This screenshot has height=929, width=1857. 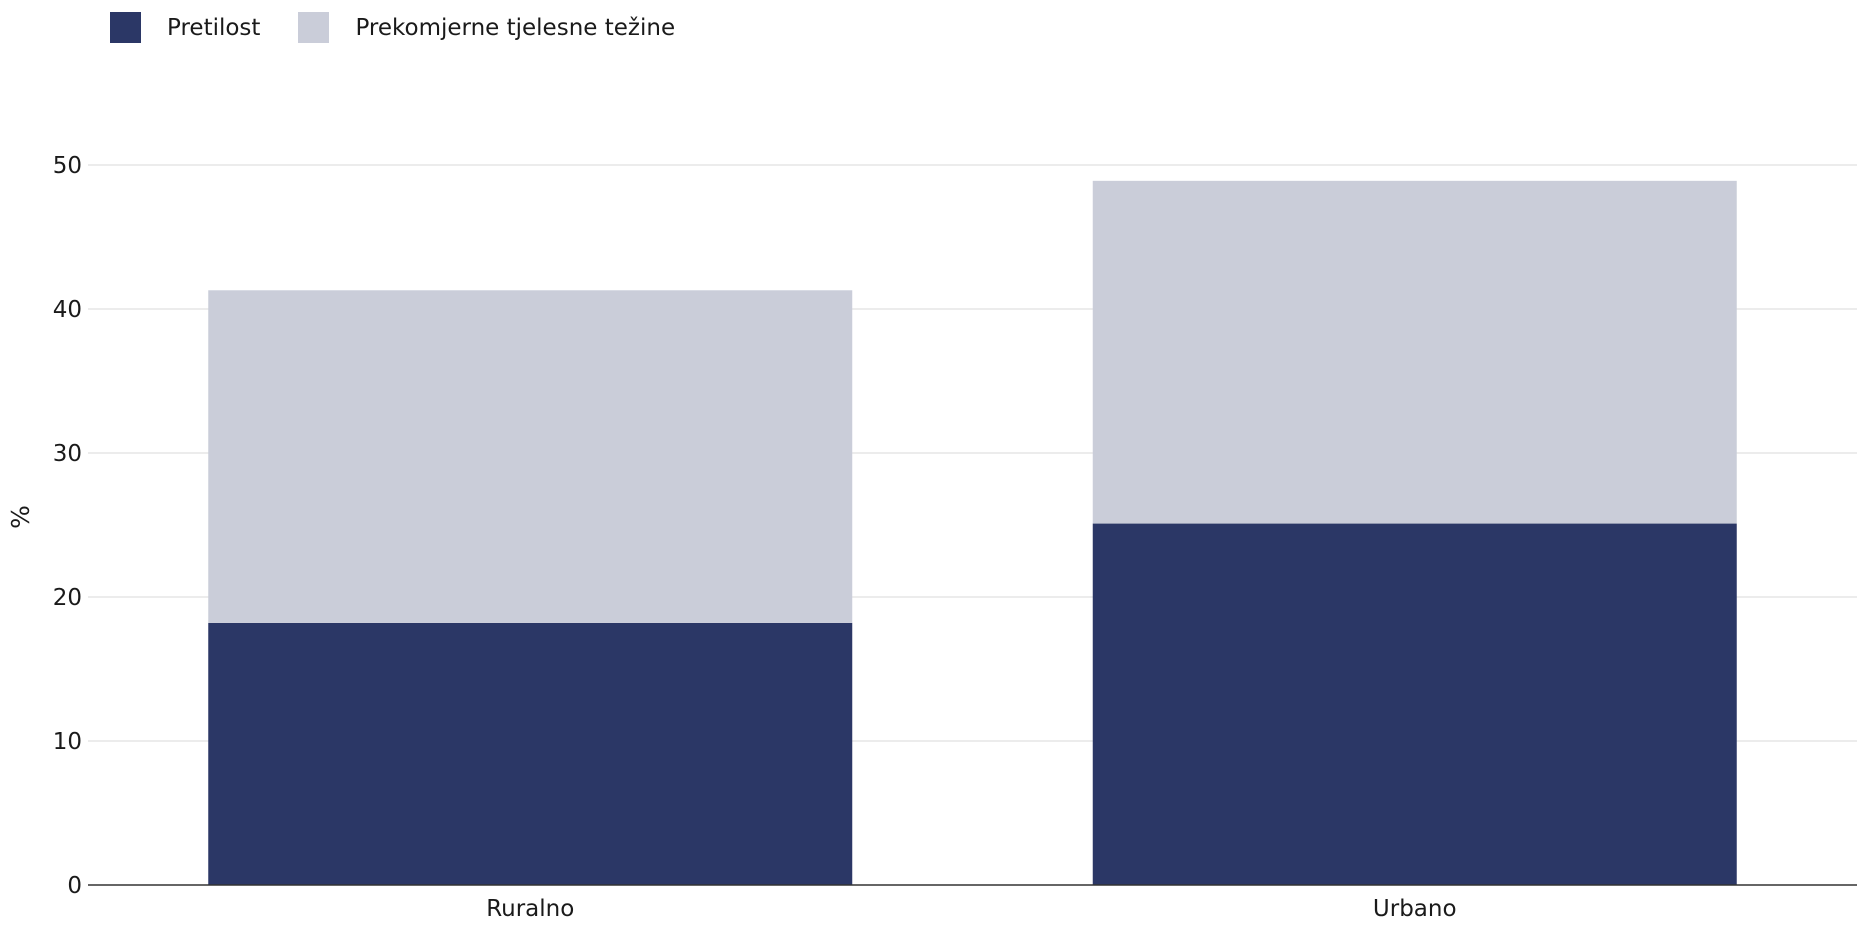 I want to click on legend-label-prekomjerne: Prekomjerne tjelesne težine, so click(x=515, y=27).